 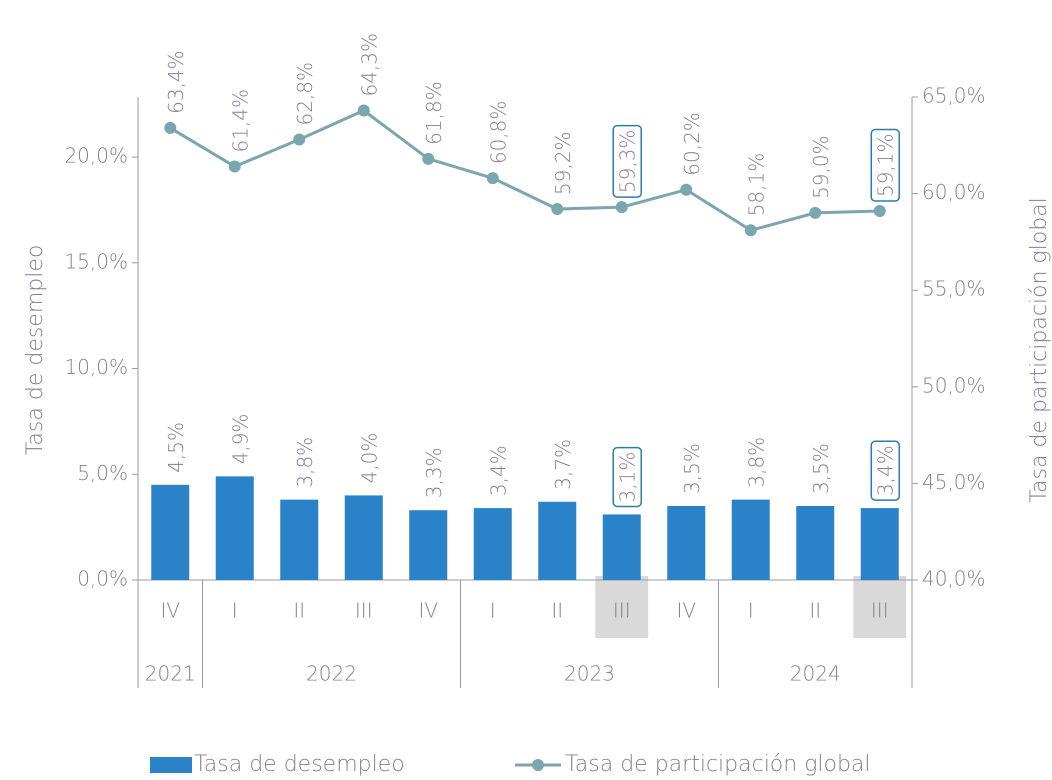 I want to click on data-label: 3,1%, so click(x=627, y=477).